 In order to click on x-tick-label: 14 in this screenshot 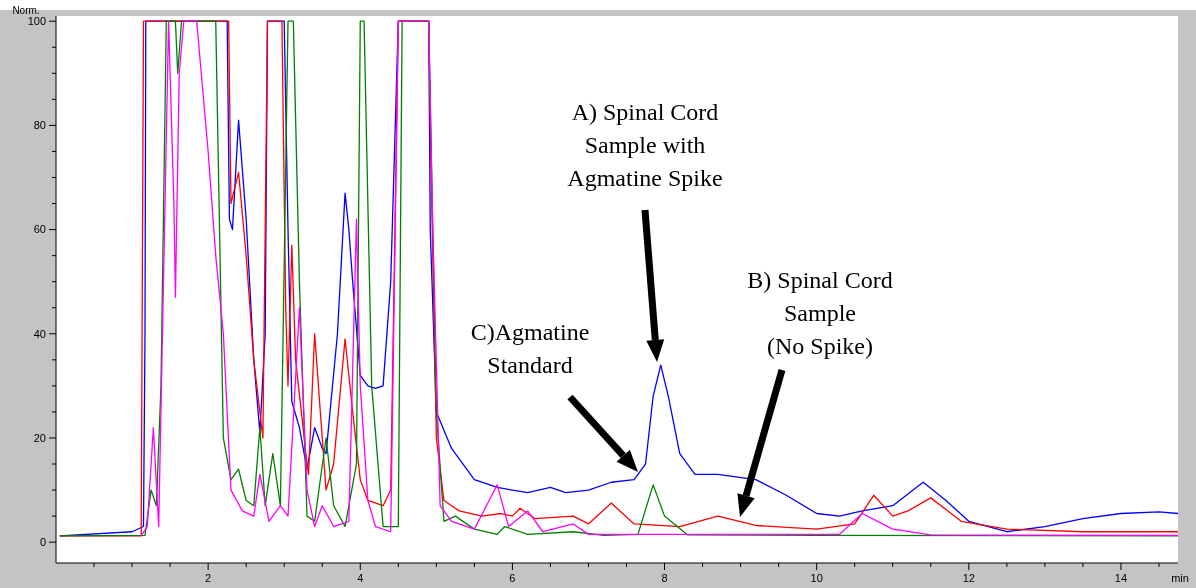, I will do `click(1121, 578)`.